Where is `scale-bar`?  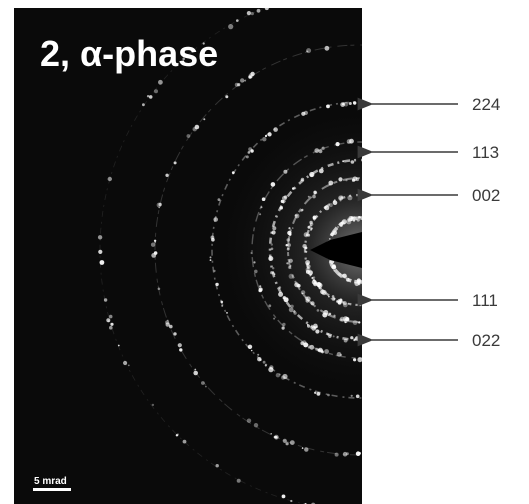 scale-bar is located at coordinates (52, 489).